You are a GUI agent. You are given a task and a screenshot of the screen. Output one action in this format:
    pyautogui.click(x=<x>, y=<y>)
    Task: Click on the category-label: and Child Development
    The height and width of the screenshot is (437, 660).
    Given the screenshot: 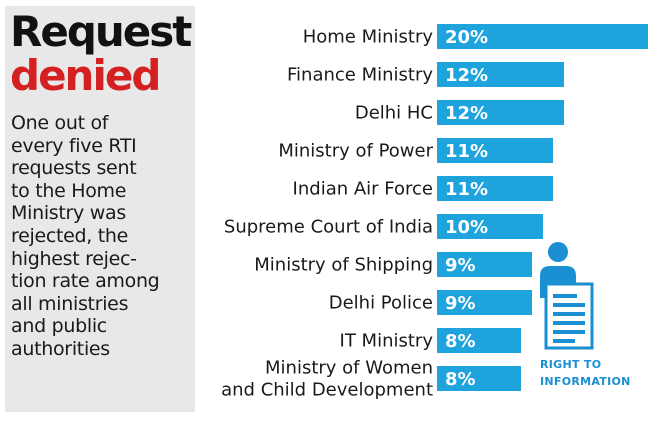 What is the action you would take?
    pyautogui.click(x=327, y=390)
    